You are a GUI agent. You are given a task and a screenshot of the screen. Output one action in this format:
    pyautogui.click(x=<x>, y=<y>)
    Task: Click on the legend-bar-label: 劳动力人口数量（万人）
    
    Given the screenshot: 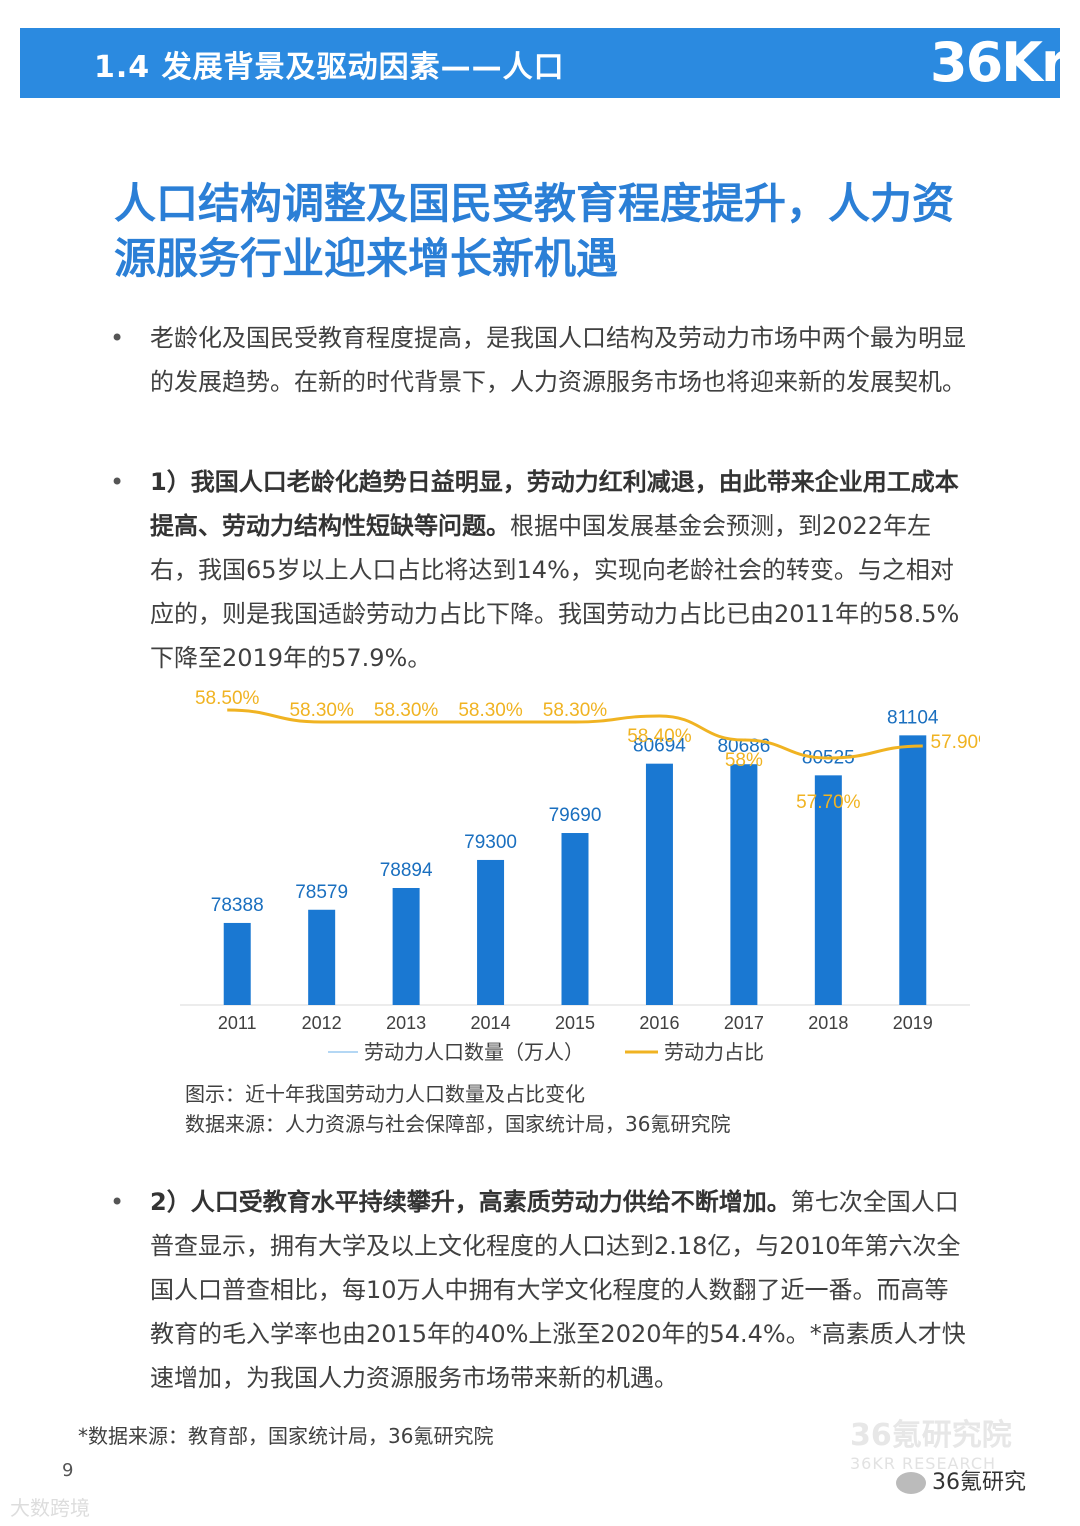 What is the action you would take?
    pyautogui.click(x=474, y=1052)
    